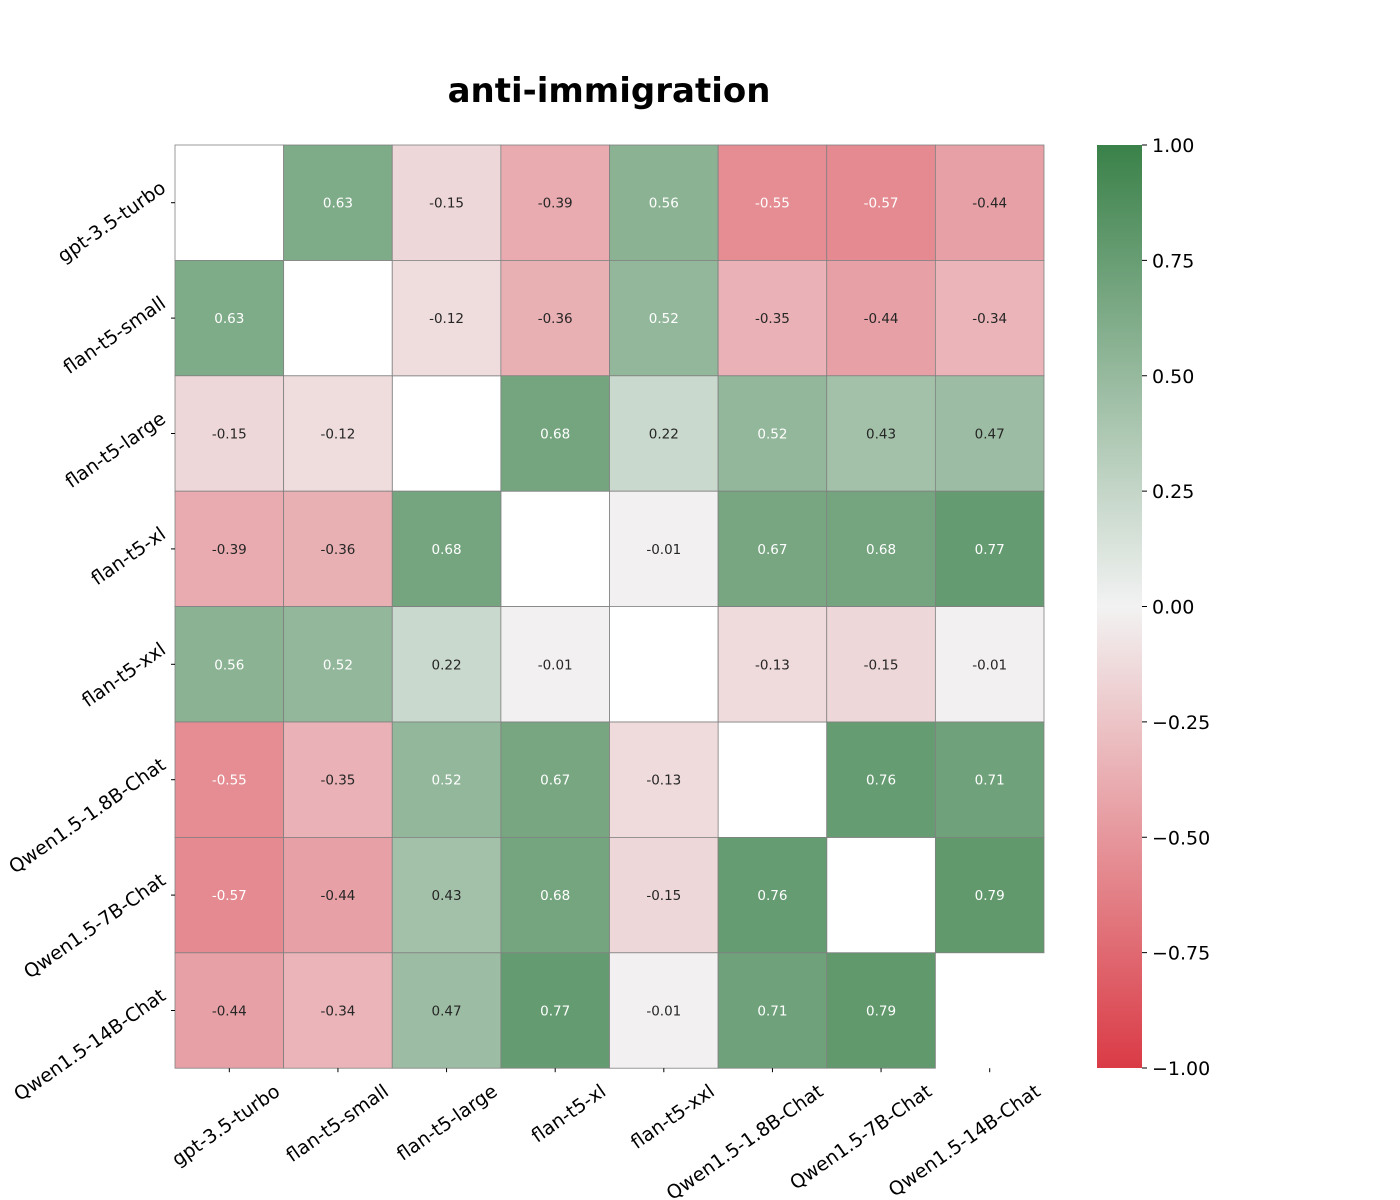 The height and width of the screenshot is (1200, 1400). I want to click on chart-title: anti-immigration, so click(609, 91).